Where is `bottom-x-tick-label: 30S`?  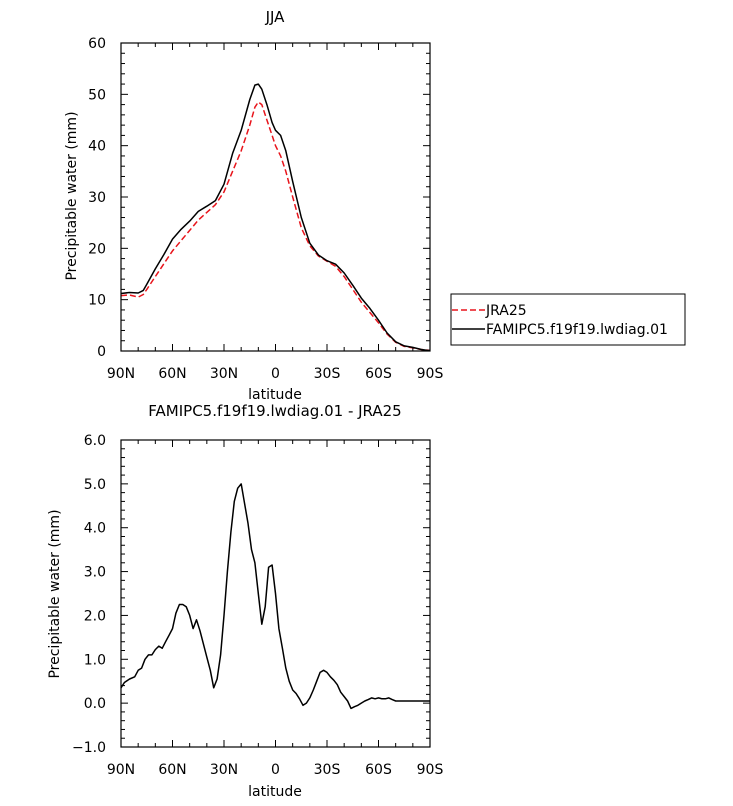
bottom-x-tick-label: 30S is located at coordinates (327, 770).